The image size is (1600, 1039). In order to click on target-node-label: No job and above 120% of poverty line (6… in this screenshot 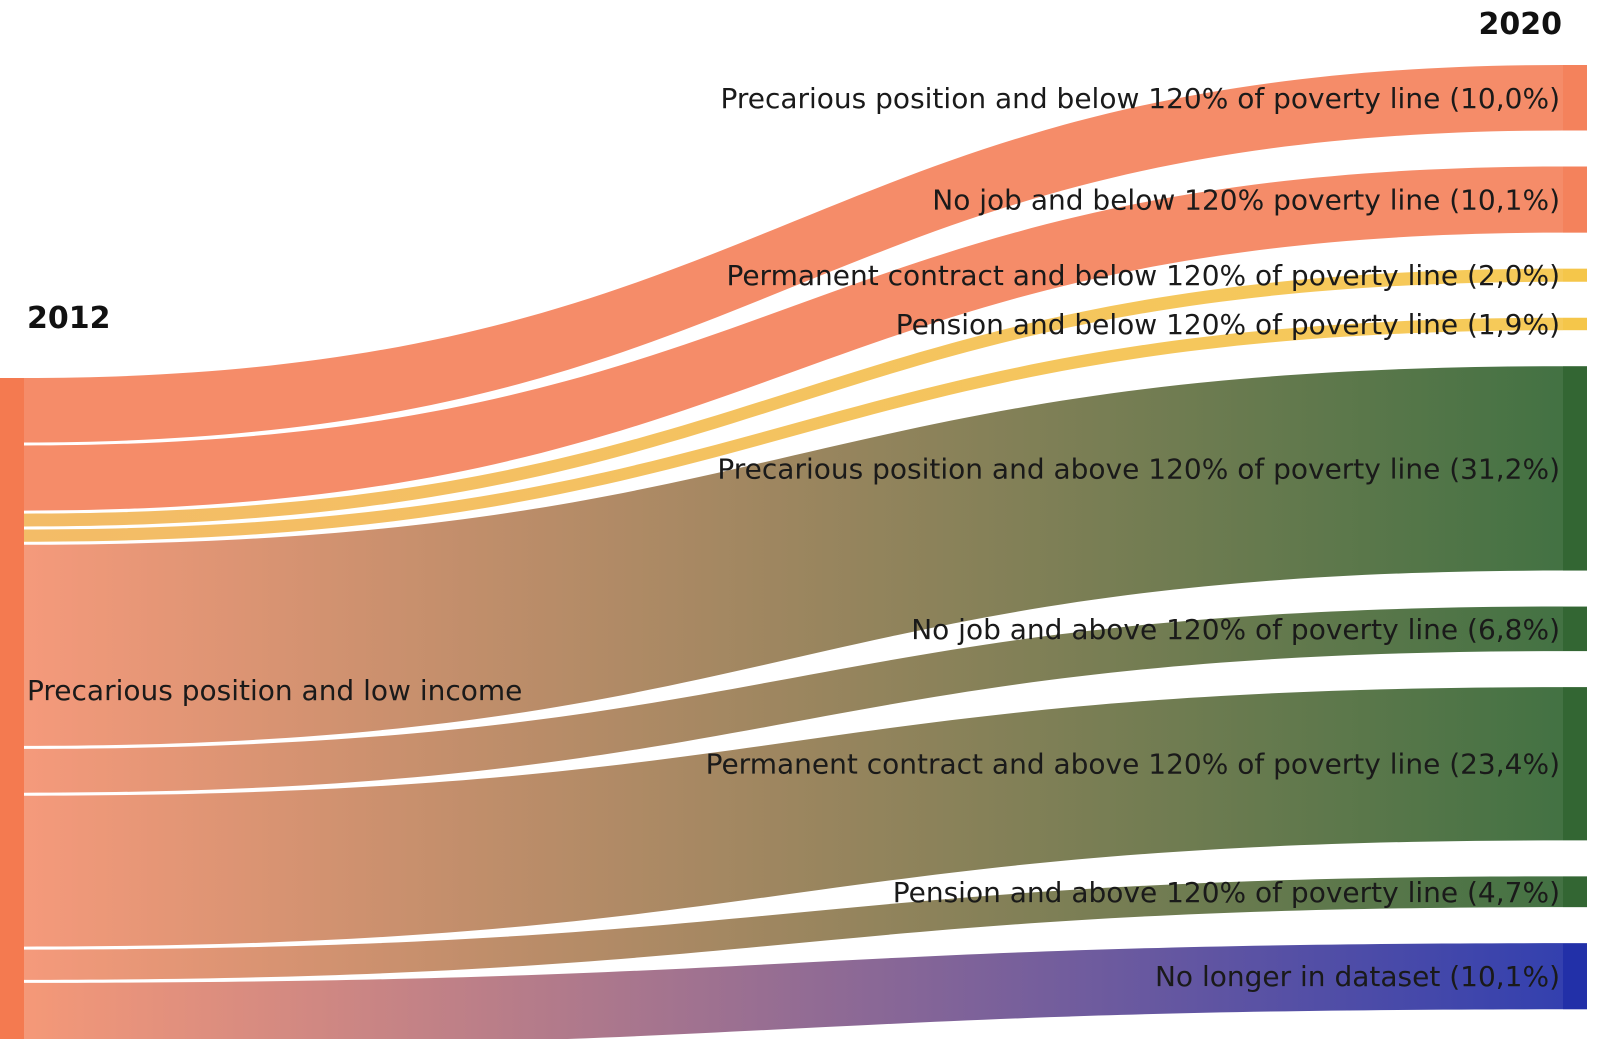, I will do `click(1235, 629)`.